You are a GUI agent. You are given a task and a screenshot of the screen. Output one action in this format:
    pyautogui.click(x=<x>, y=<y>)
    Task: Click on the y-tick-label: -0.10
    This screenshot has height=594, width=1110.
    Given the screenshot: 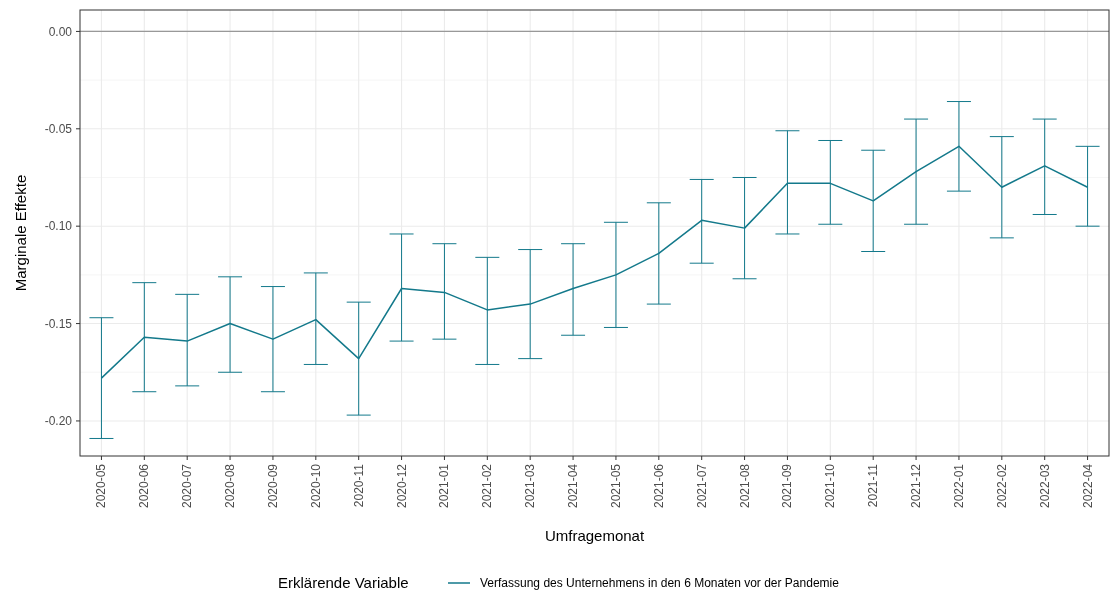 What is the action you would take?
    pyautogui.click(x=58, y=226)
    